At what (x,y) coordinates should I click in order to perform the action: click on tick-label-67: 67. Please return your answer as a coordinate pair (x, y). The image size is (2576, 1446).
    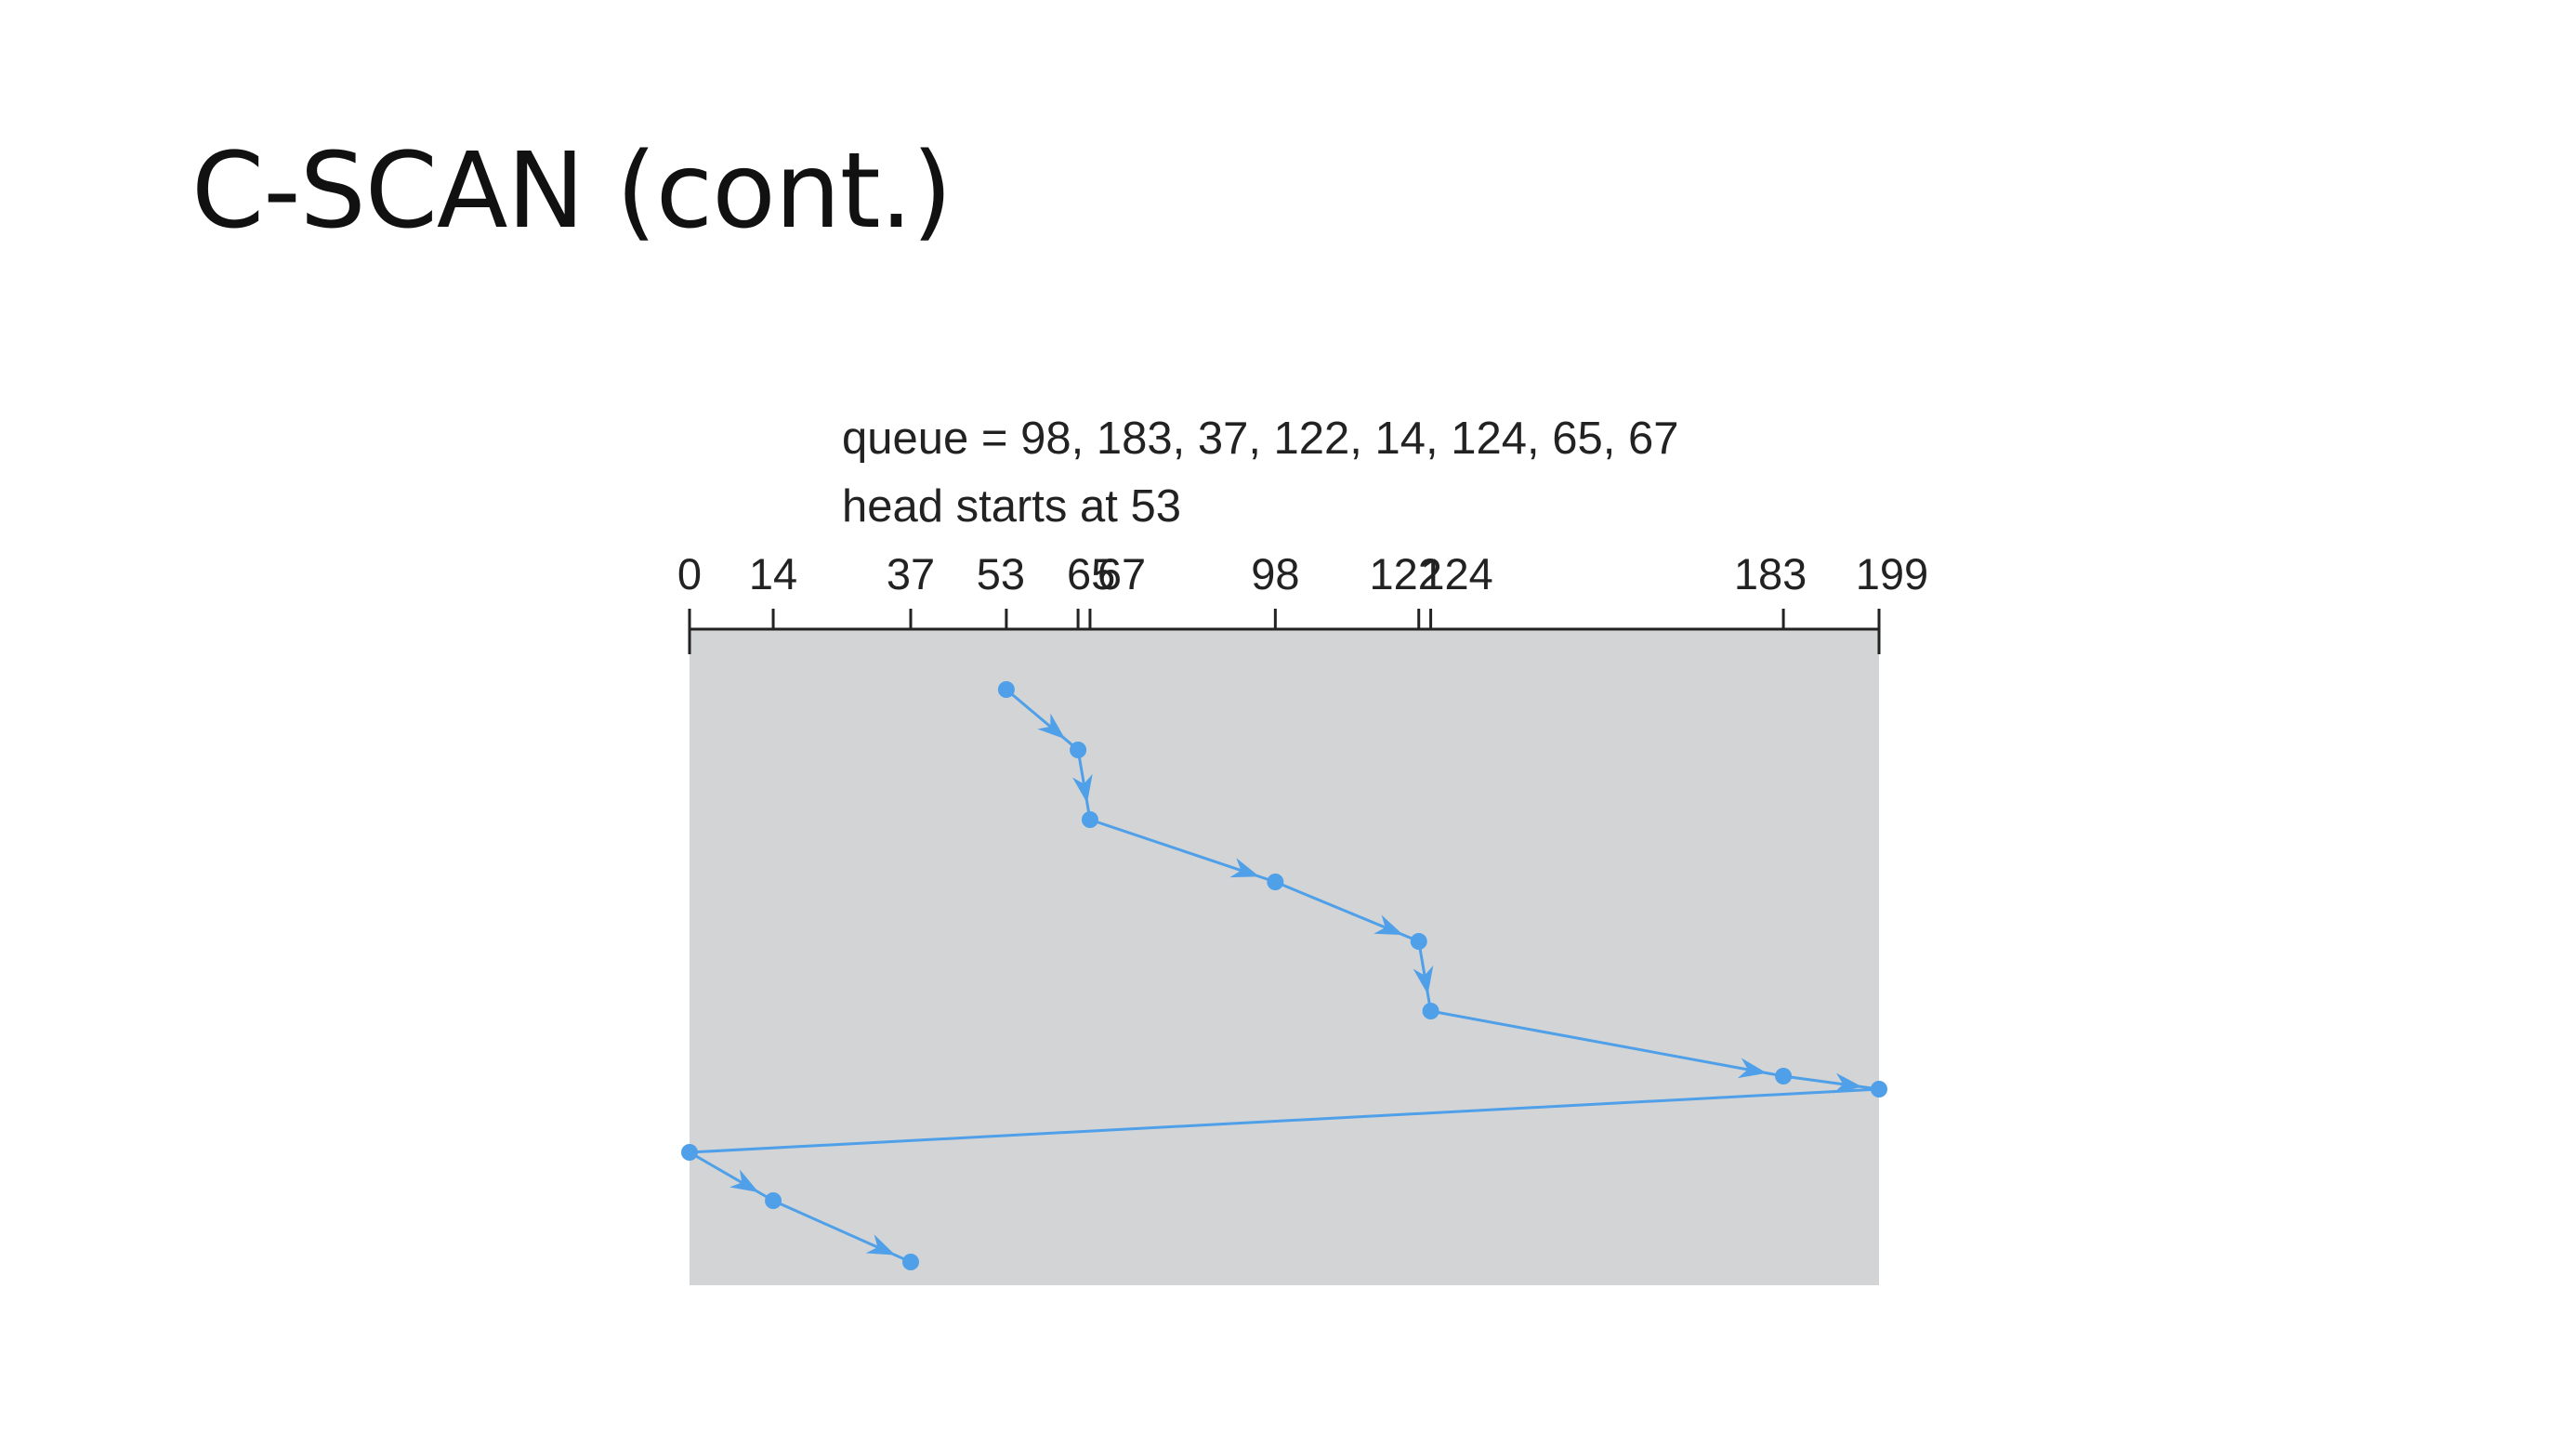
    Looking at the image, I should click on (1121, 573).